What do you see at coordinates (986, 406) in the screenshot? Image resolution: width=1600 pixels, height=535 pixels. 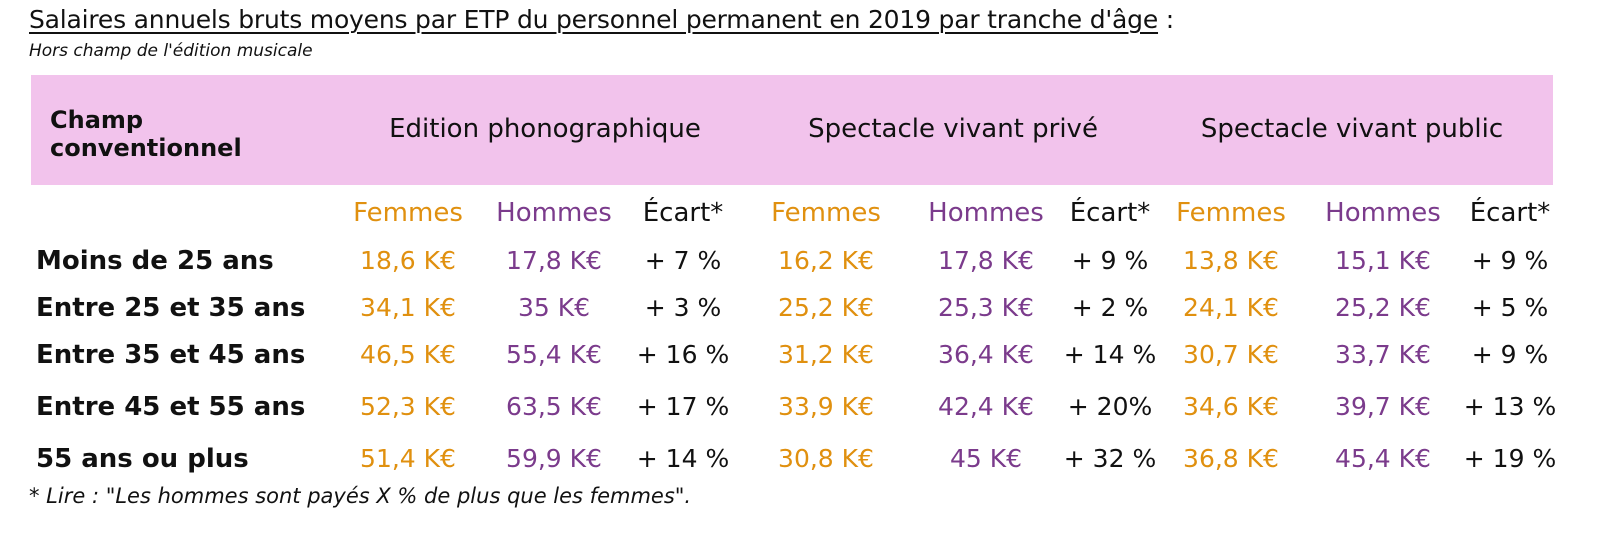 I see `cell-hommes: 42,4 K€` at bounding box center [986, 406].